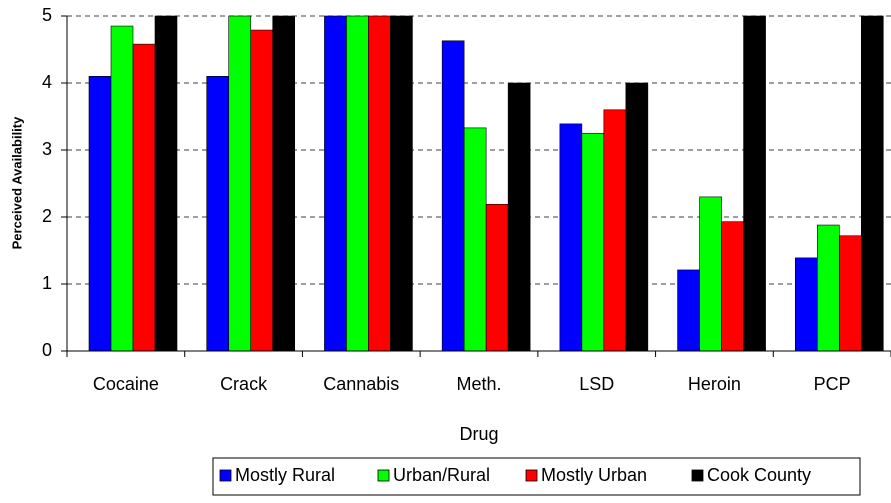  I want to click on y-tick-label: 3, so click(47, 149).